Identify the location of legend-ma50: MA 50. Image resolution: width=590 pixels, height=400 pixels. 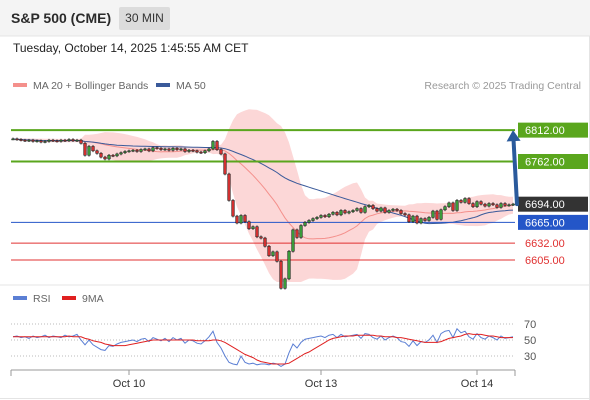
(181, 86).